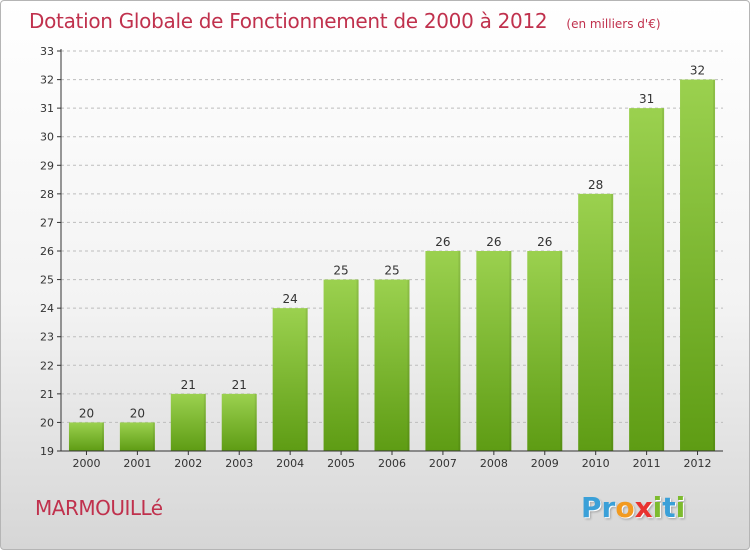 This screenshot has width=750, height=550. What do you see at coordinates (47, 308) in the screenshot?
I see `y-tick-label: 24` at bounding box center [47, 308].